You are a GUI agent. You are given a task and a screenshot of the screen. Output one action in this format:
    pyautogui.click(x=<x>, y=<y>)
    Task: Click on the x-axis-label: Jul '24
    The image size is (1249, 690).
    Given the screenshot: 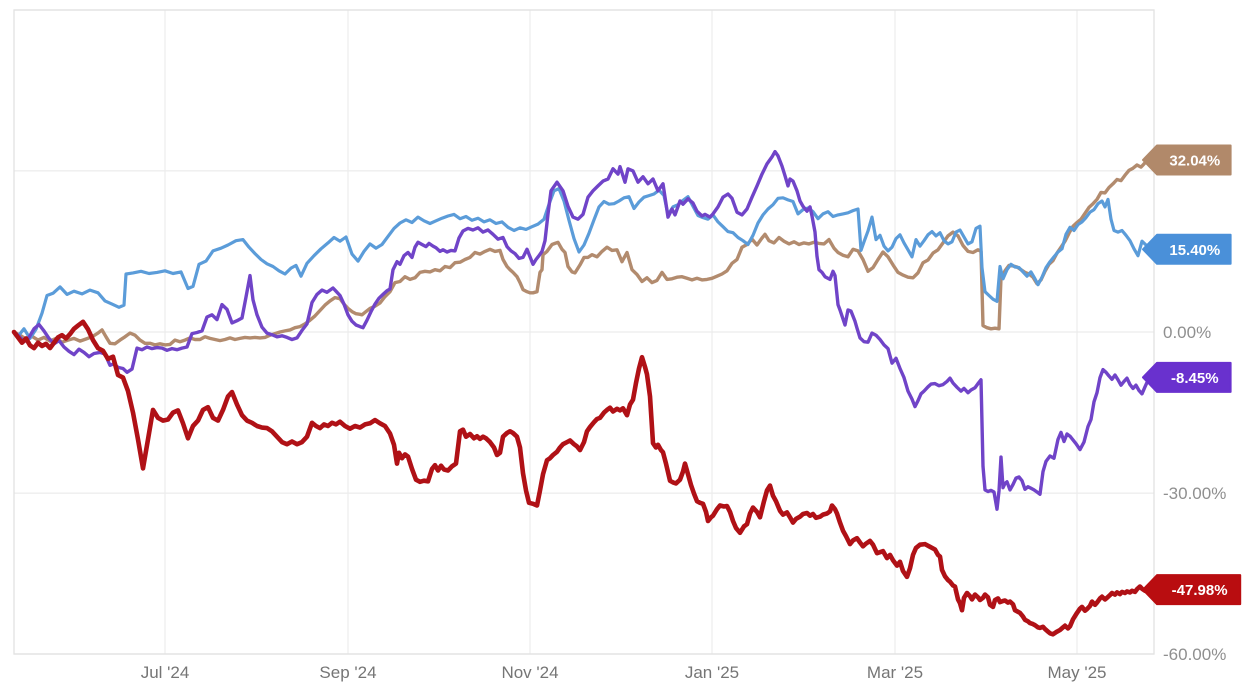 What is the action you would take?
    pyautogui.click(x=165, y=672)
    